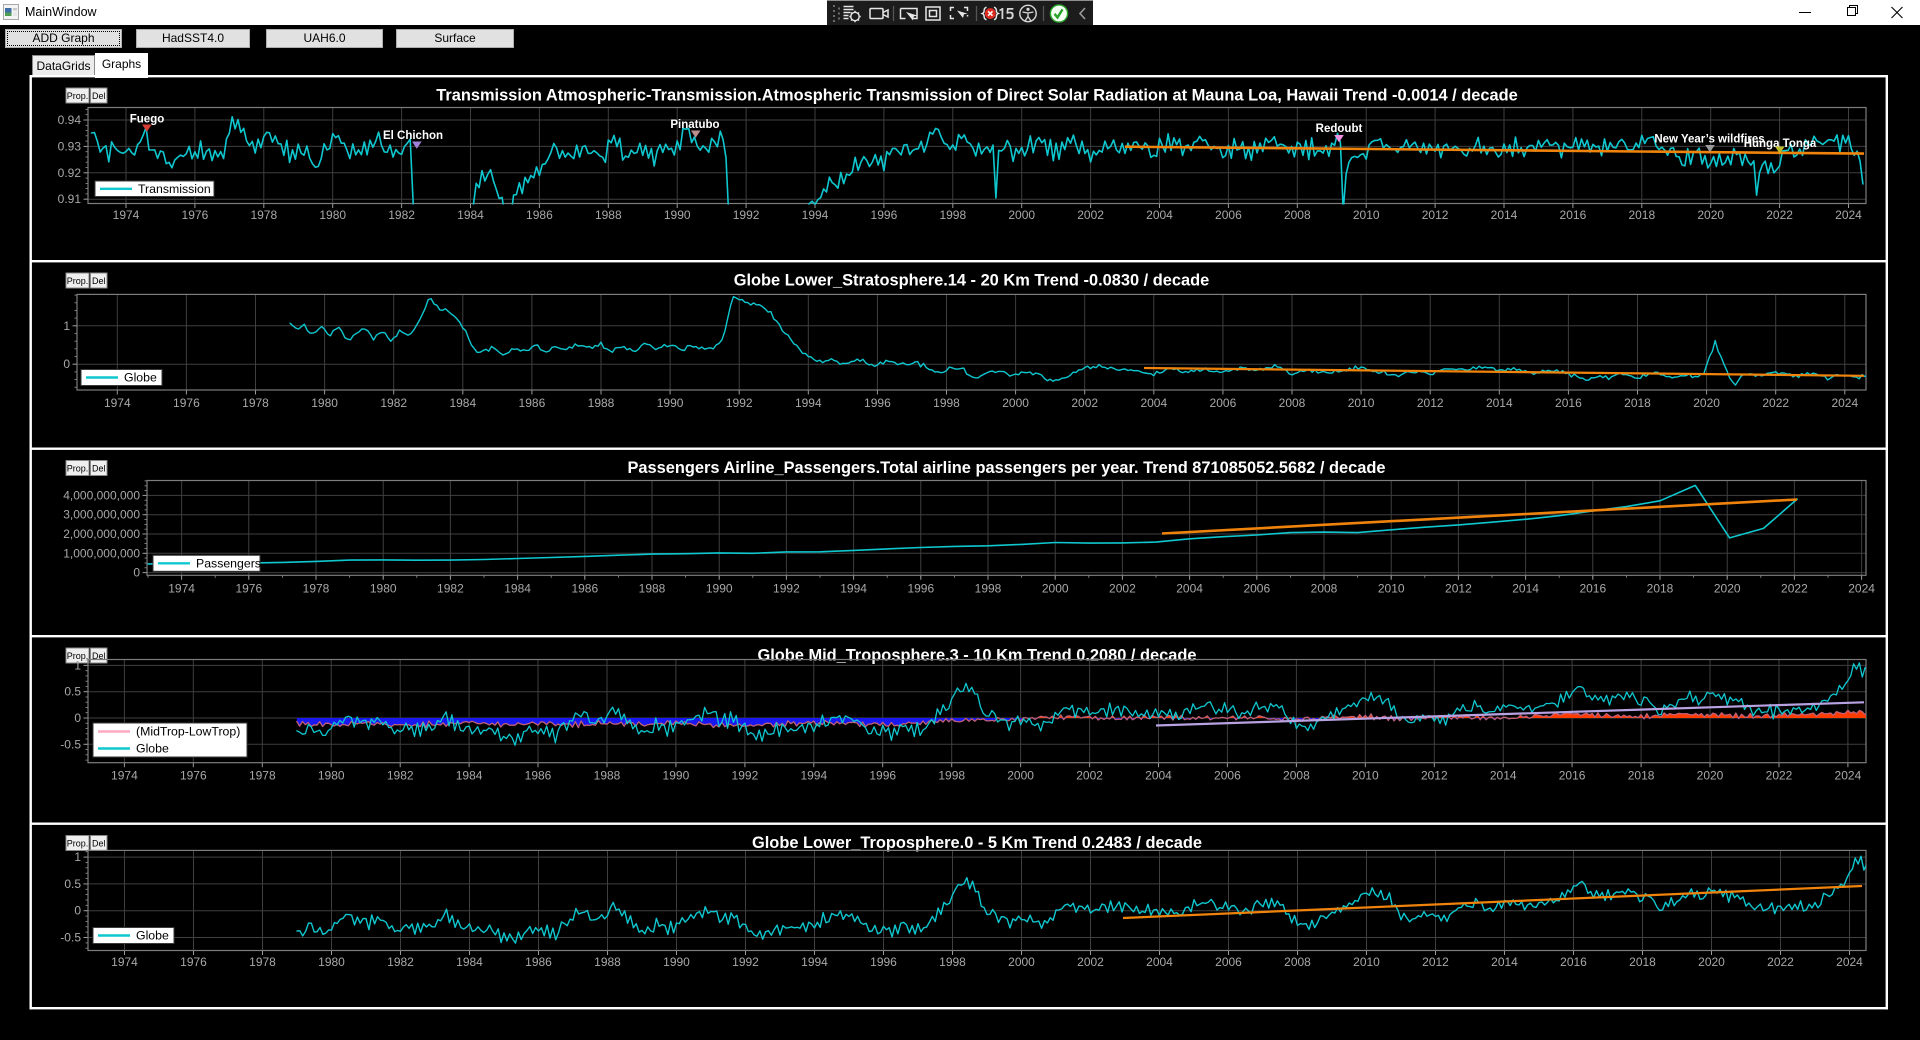  I want to click on svg-text: 2000, so click(1055, 589).